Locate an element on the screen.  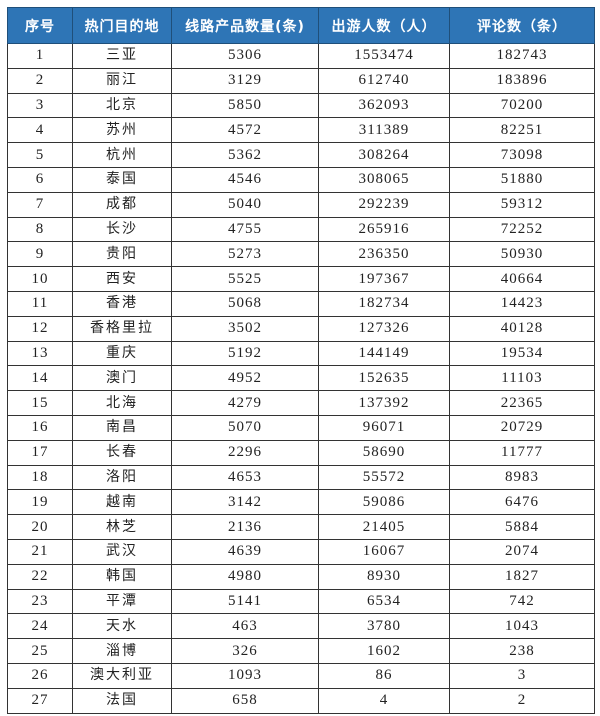
cell-col-travelers: 308264 is located at coordinates (384, 155).